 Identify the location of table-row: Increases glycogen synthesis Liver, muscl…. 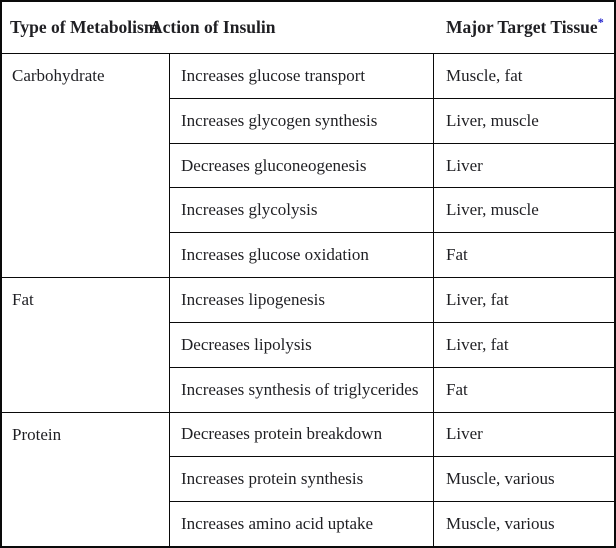
(392, 120).